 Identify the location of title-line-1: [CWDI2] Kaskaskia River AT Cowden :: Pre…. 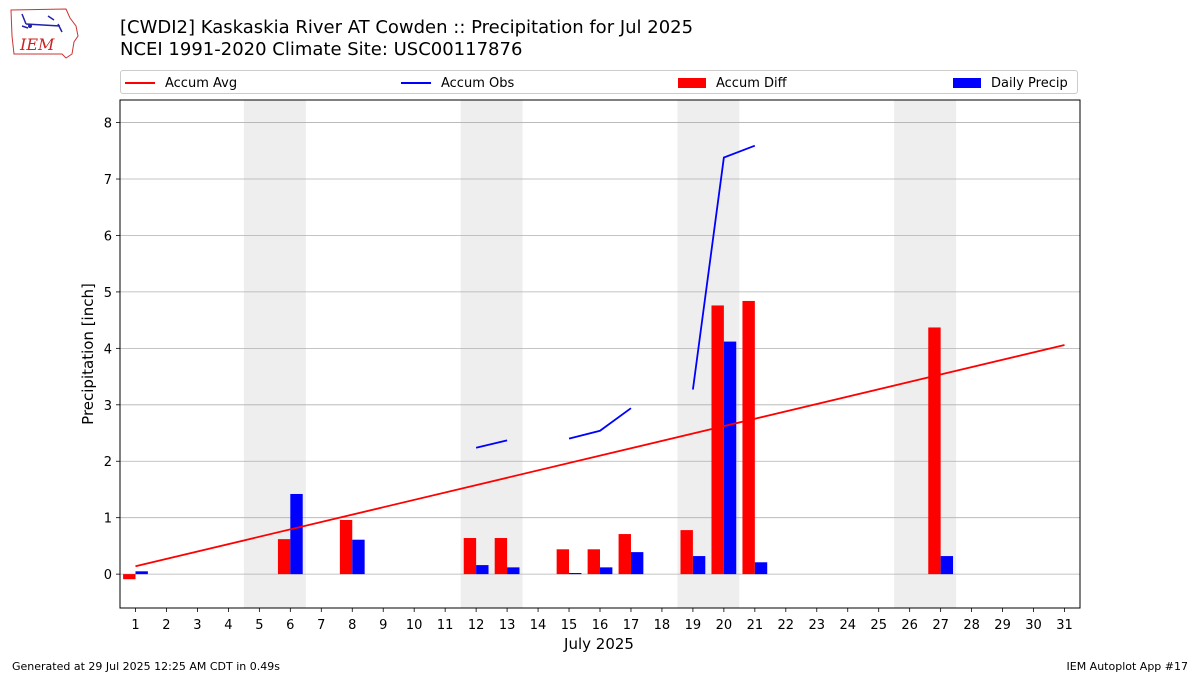
(407, 27).